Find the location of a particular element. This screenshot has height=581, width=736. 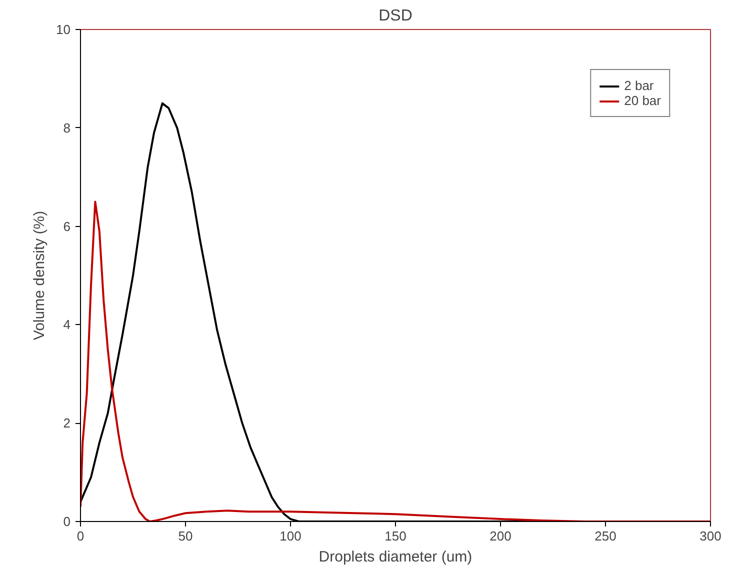

y-tick-label: 4 is located at coordinates (67, 324).